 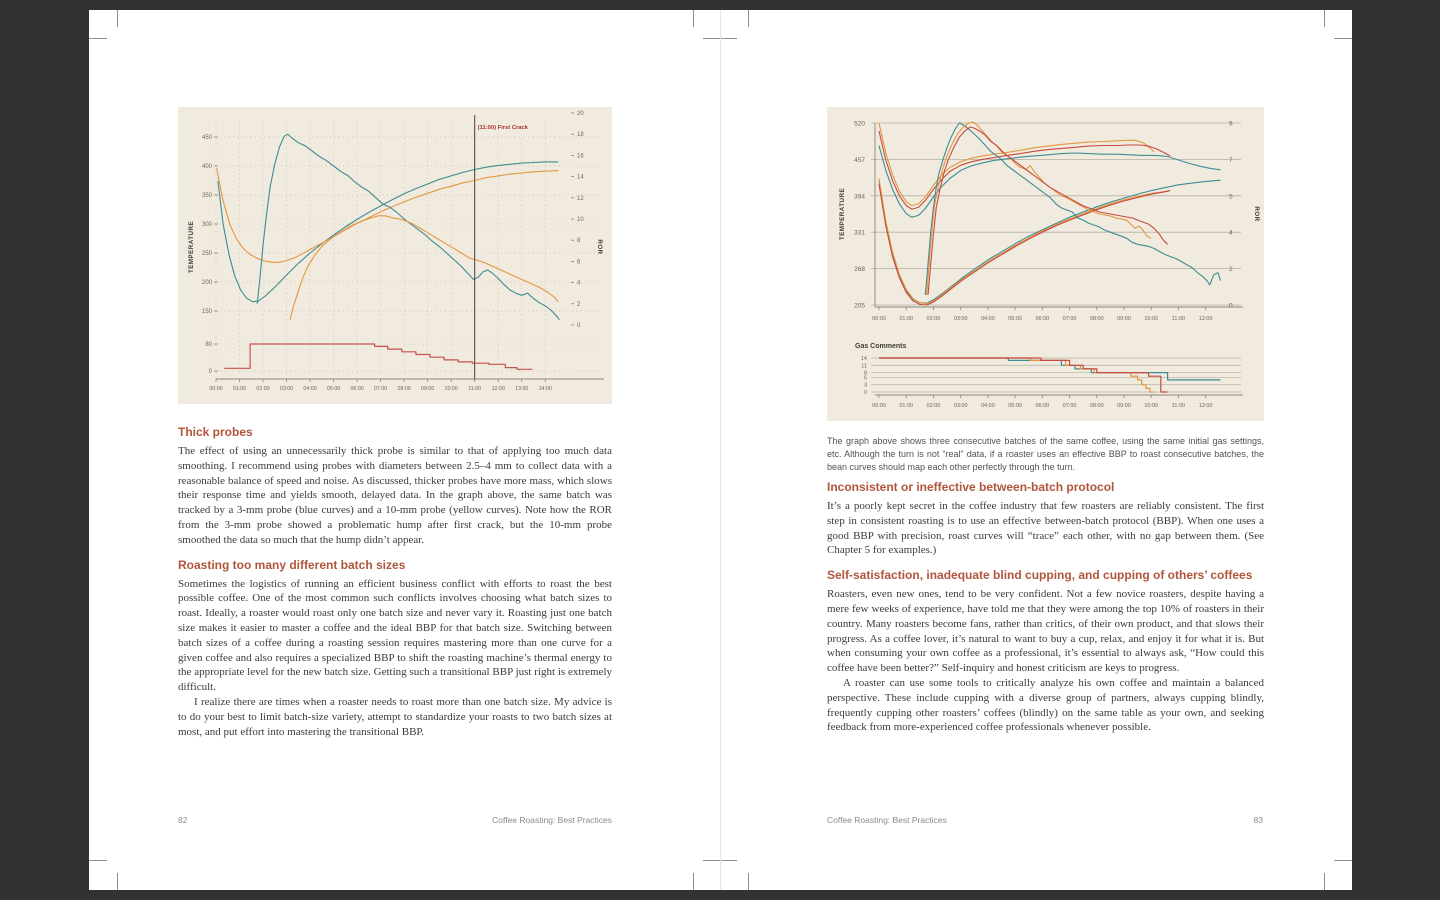 I want to click on svg-text: 14, so click(x=580, y=178).